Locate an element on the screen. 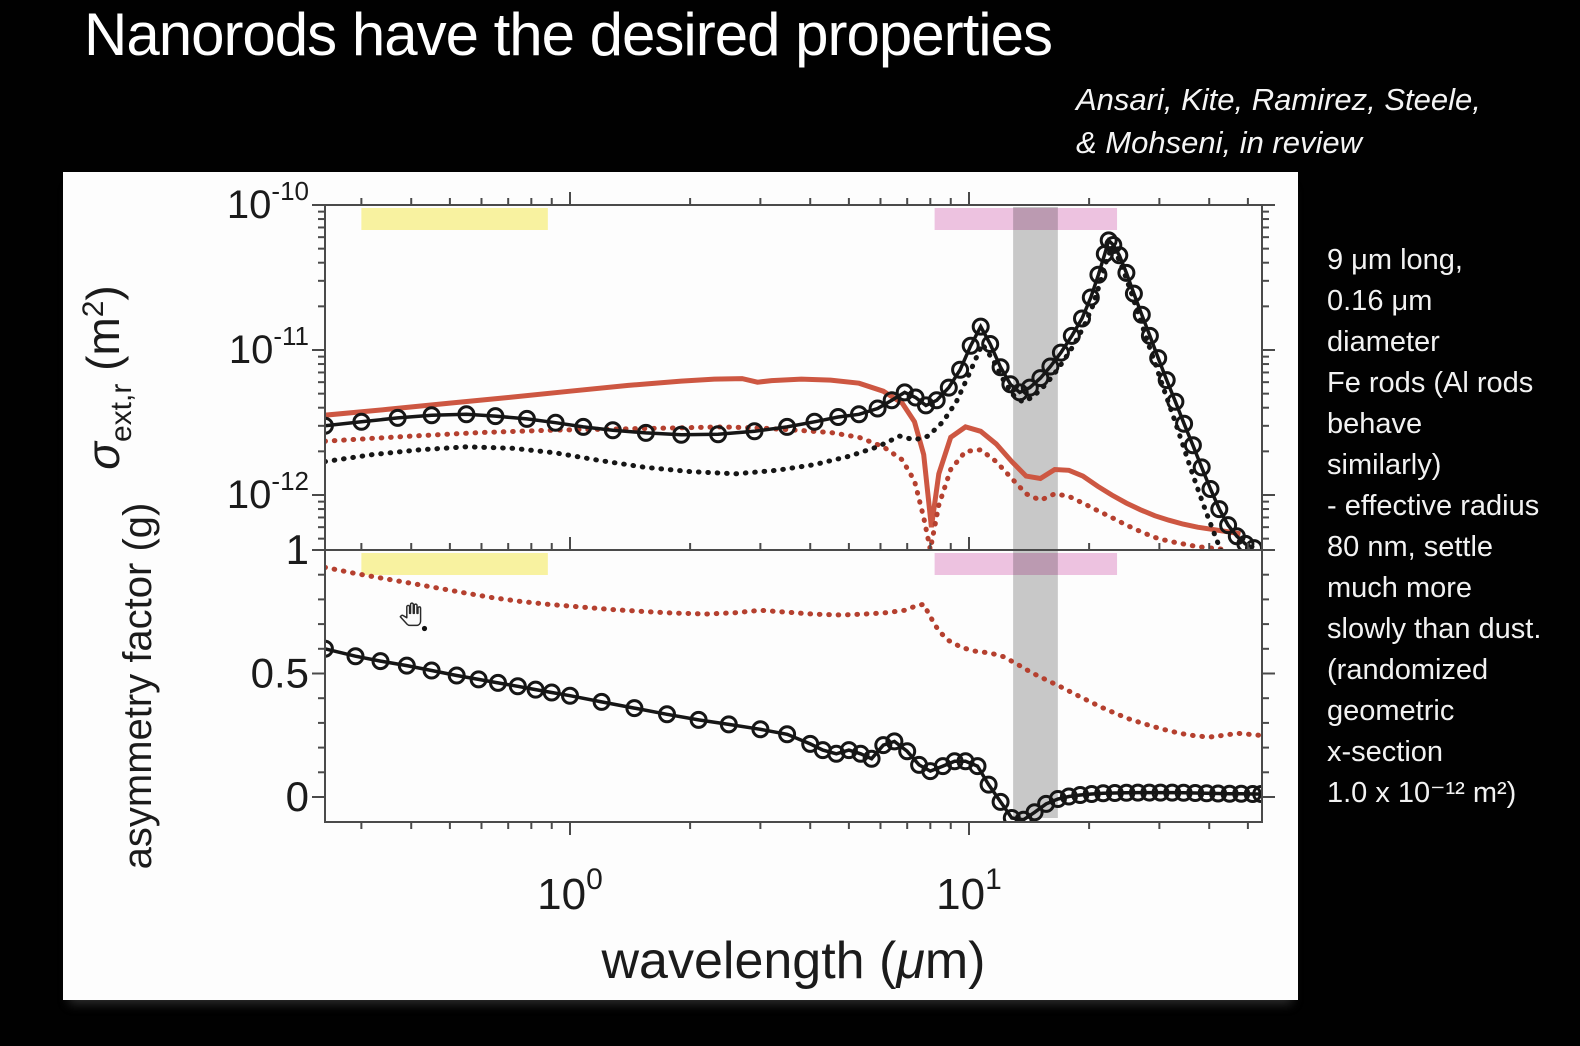 The height and width of the screenshot is (1046, 1580). svg-text: 10⁻¹⁰ is located at coordinates (268, 201).